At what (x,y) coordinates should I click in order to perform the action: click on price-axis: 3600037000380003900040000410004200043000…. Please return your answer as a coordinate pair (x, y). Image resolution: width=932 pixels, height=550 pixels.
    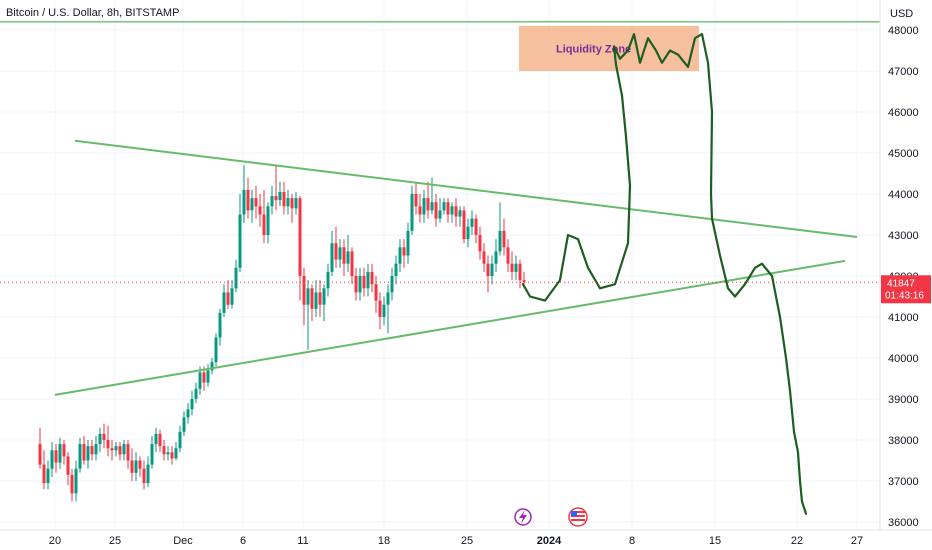
    Looking at the image, I should click on (903, 277).